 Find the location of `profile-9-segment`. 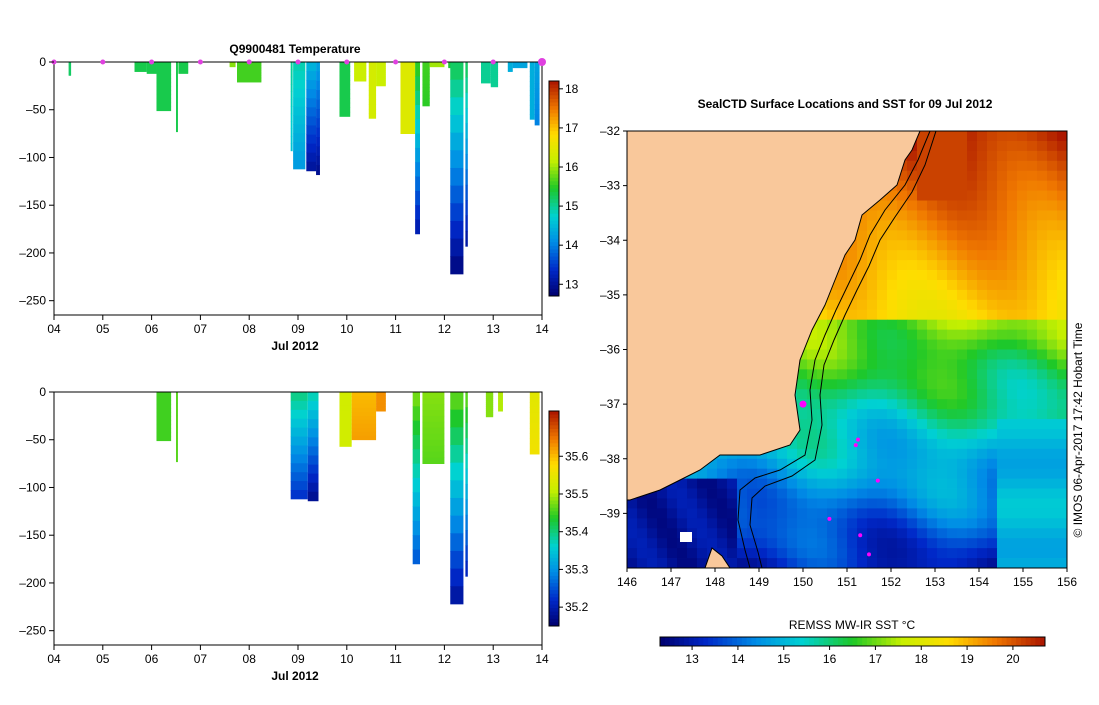

profile-9-segment is located at coordinates (299, 102).